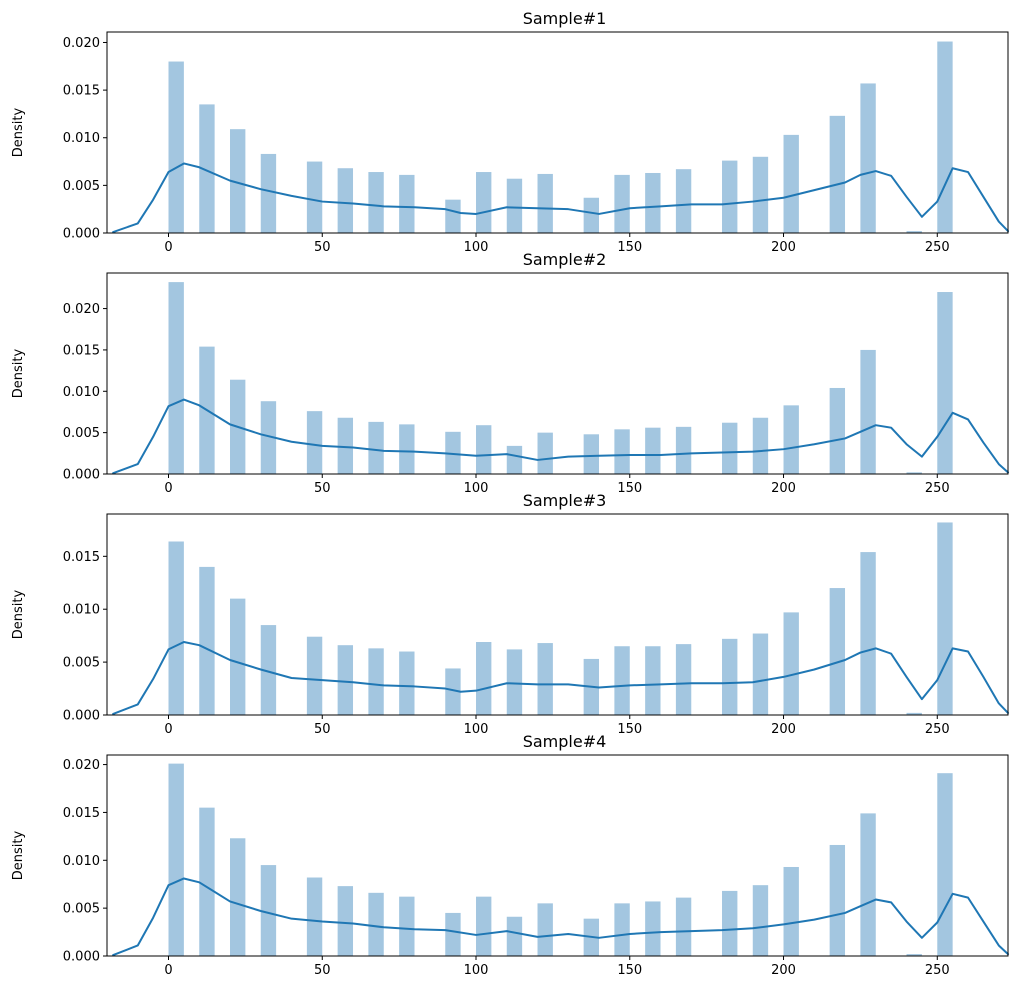 The width and height of the screenshot is (1018, 990). Describe the element at coordinates (81, 433) in the screenshot. I see `y-tick-label: 0.005` at that location.